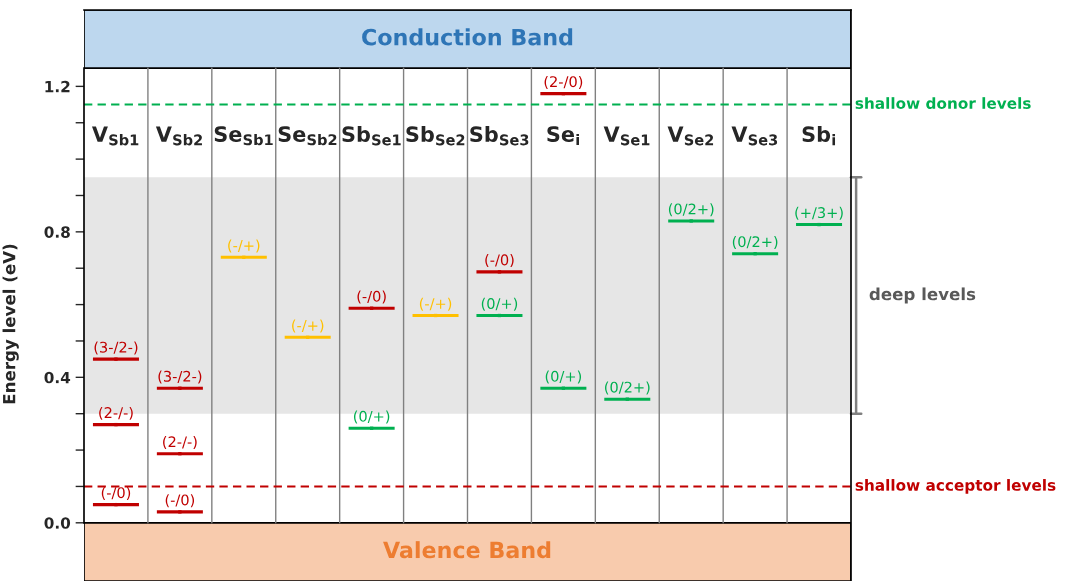  What do you see at coordinates (563, 136) in the screenshot?
I see `x-tick-label: Se$_{i}$` at bounding box center [563, 136].